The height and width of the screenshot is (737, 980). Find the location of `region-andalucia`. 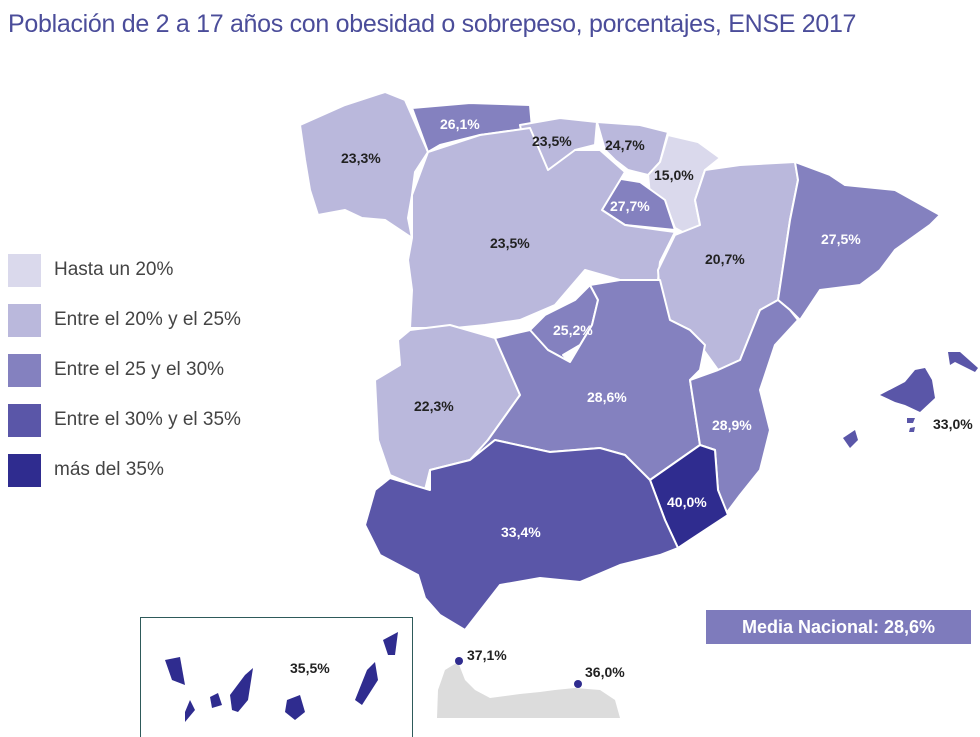

region-andalucia is located at coordinates (521, 535).